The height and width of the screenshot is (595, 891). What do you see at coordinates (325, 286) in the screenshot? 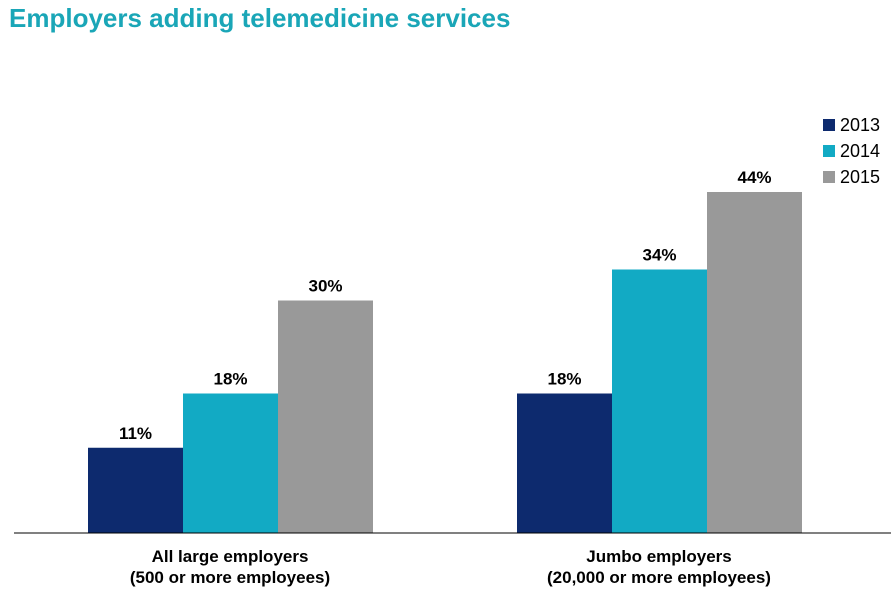
I see `data-label-2015-0: 30%` at bounding box center [325, 286].